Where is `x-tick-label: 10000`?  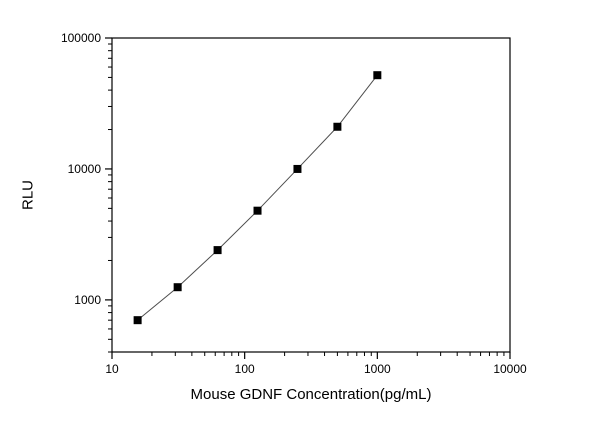
x-tick-label: 10000 is located at coordinates (510, 369).